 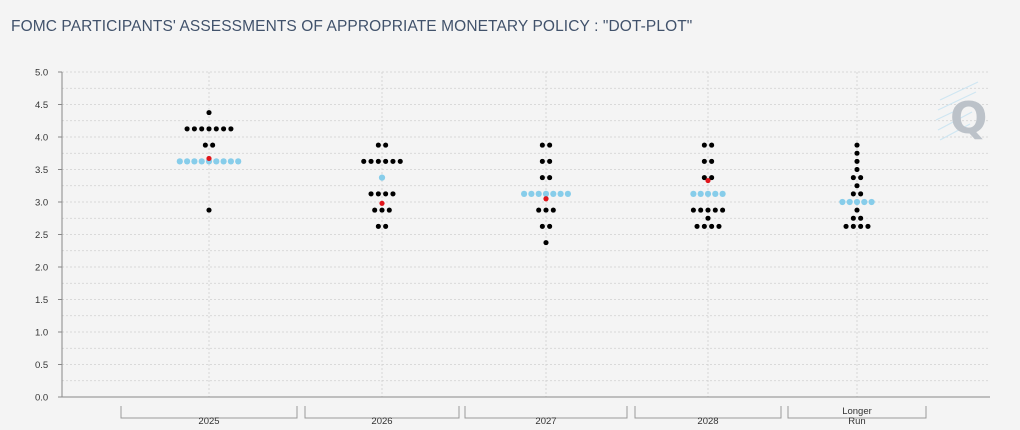 What do you see at coordinates (957, 111) in the screenshot?
I see `logo-streaks` at bounding box center [957, 111].